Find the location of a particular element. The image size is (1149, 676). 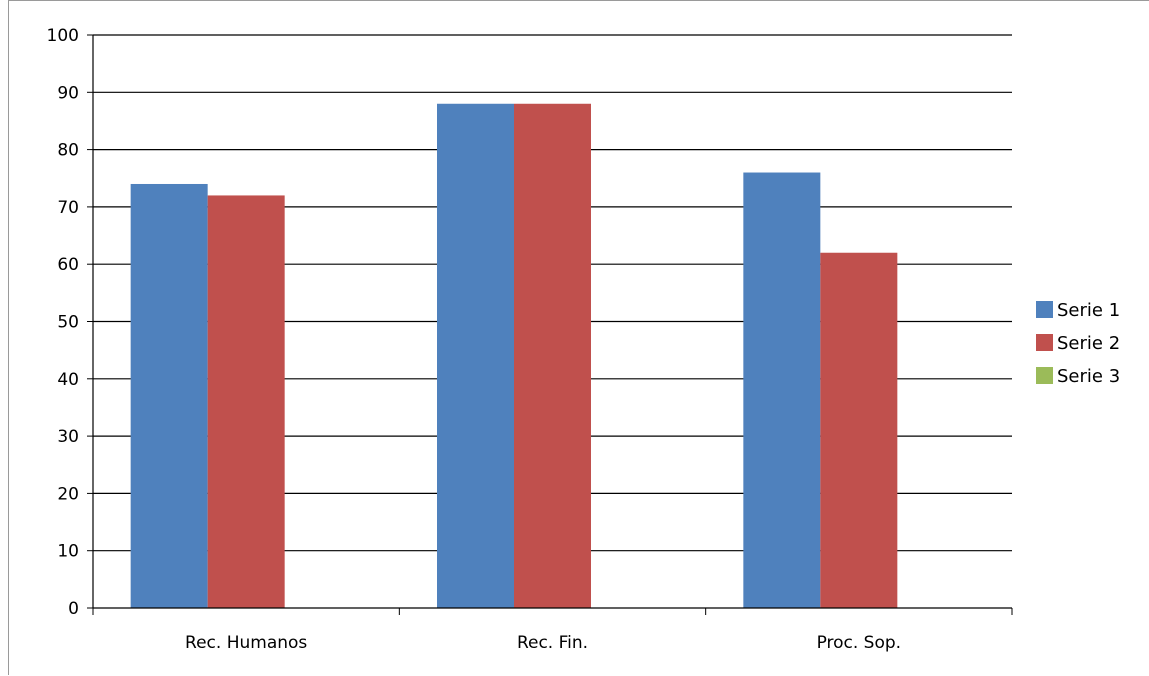

y-tick-label: 50 is located at coordinates (68, 323).